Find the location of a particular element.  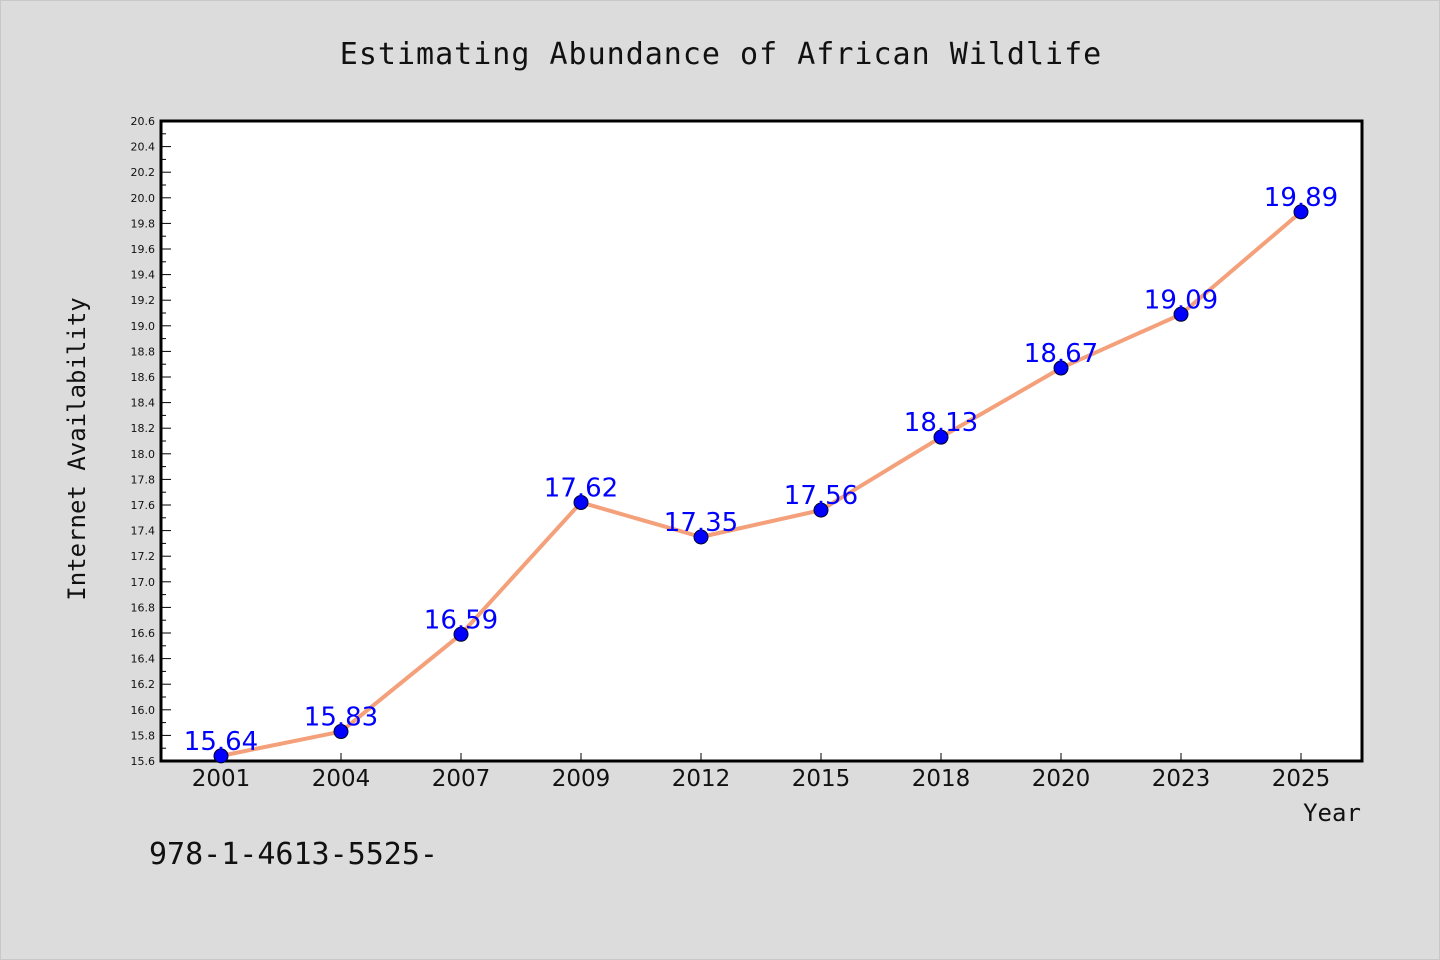

y-tick-label: 17.0 is located at coordinates (143, 582).